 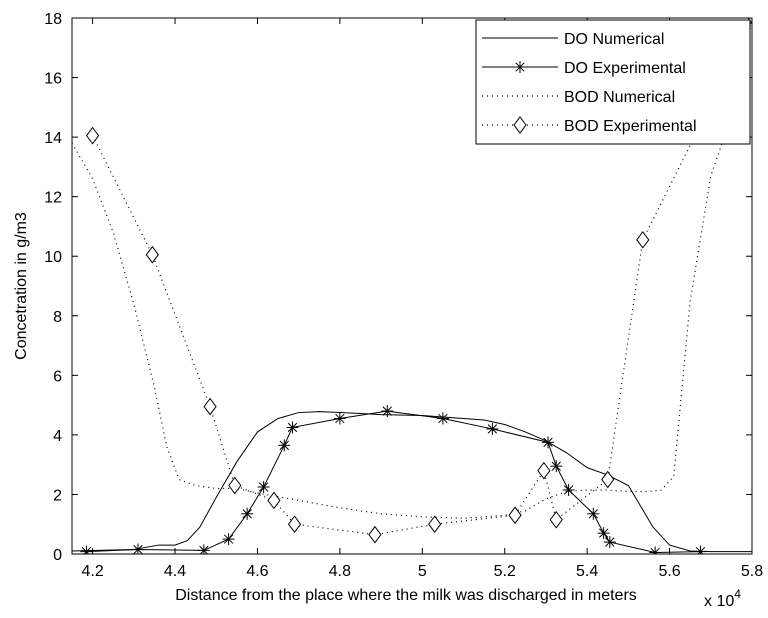 I want to click on x-tick-label: 4.2, so click(x=92, y=571).